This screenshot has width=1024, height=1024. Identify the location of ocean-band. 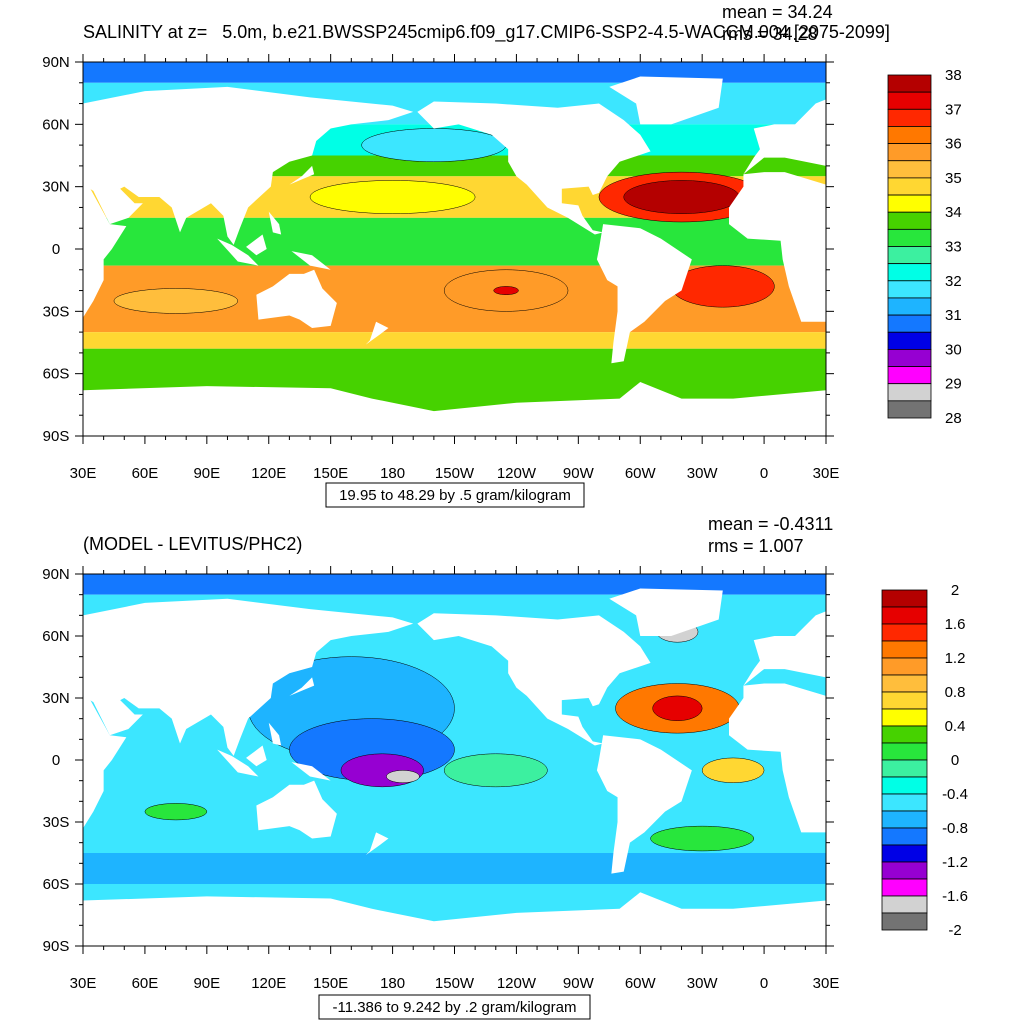
(454, 868).